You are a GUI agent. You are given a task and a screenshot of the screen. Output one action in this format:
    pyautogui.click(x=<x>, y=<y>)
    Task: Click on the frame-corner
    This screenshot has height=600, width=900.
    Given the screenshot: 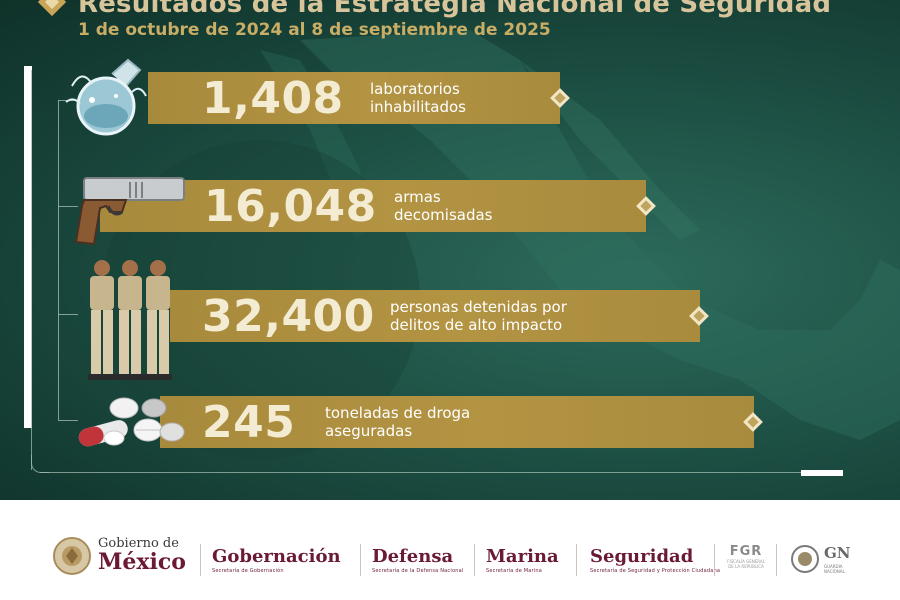 What is the action you would take?
    pyautogui.click(x=40, y=464)
    